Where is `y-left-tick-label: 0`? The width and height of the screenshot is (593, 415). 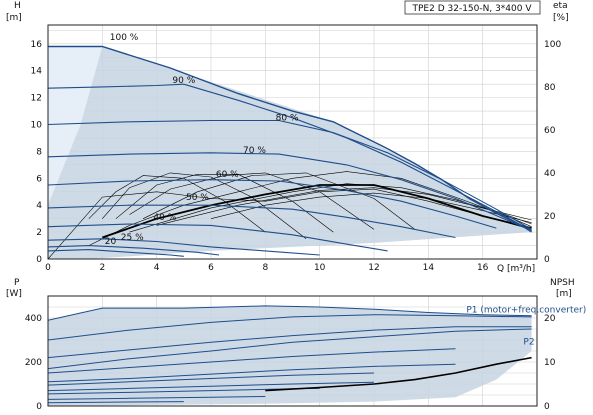 y-left-tick-label: 0 is located at coordinates (39, 260).